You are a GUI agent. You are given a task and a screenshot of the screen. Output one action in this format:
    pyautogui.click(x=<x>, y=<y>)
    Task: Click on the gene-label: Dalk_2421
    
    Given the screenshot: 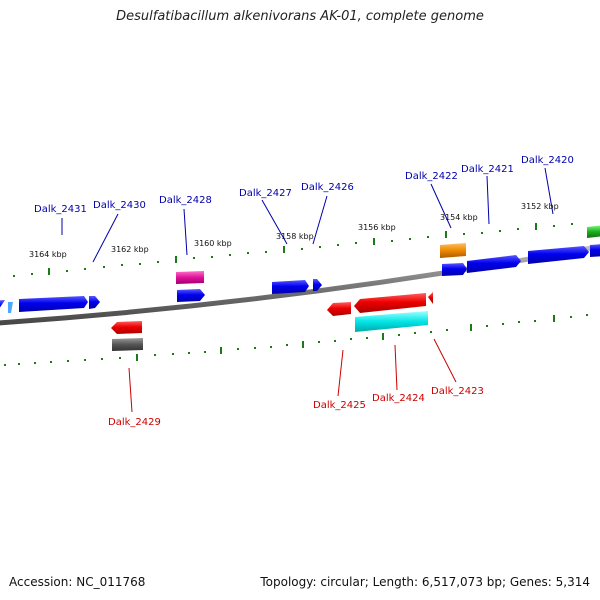 What is the action you would take?
    pyautogui.click(x=487, y=169)
    